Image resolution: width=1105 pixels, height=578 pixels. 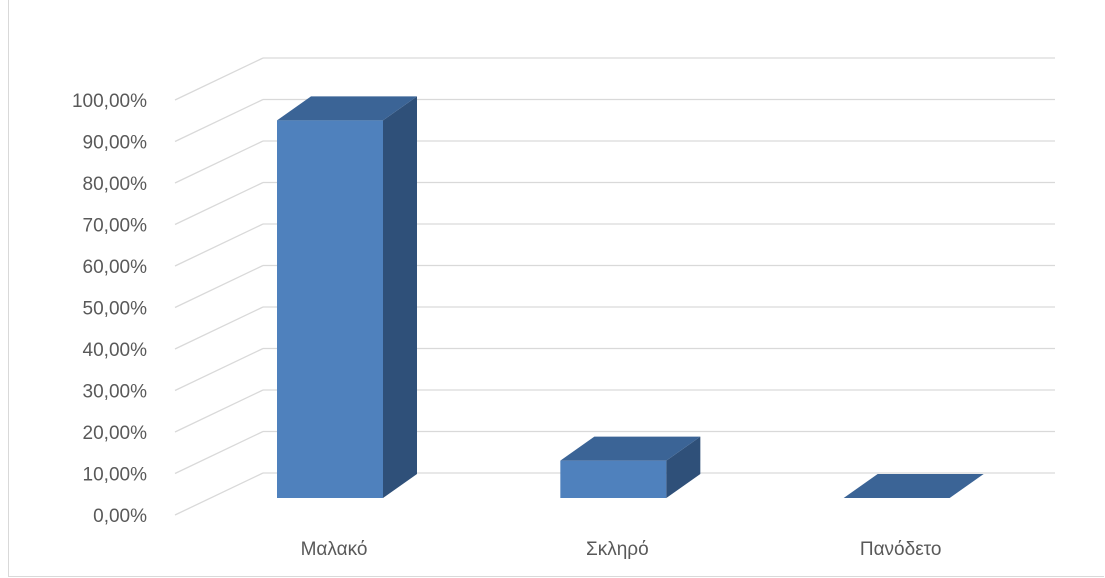 I want to click on y-tick-label: 60,00%, so click(x=115, y=267).